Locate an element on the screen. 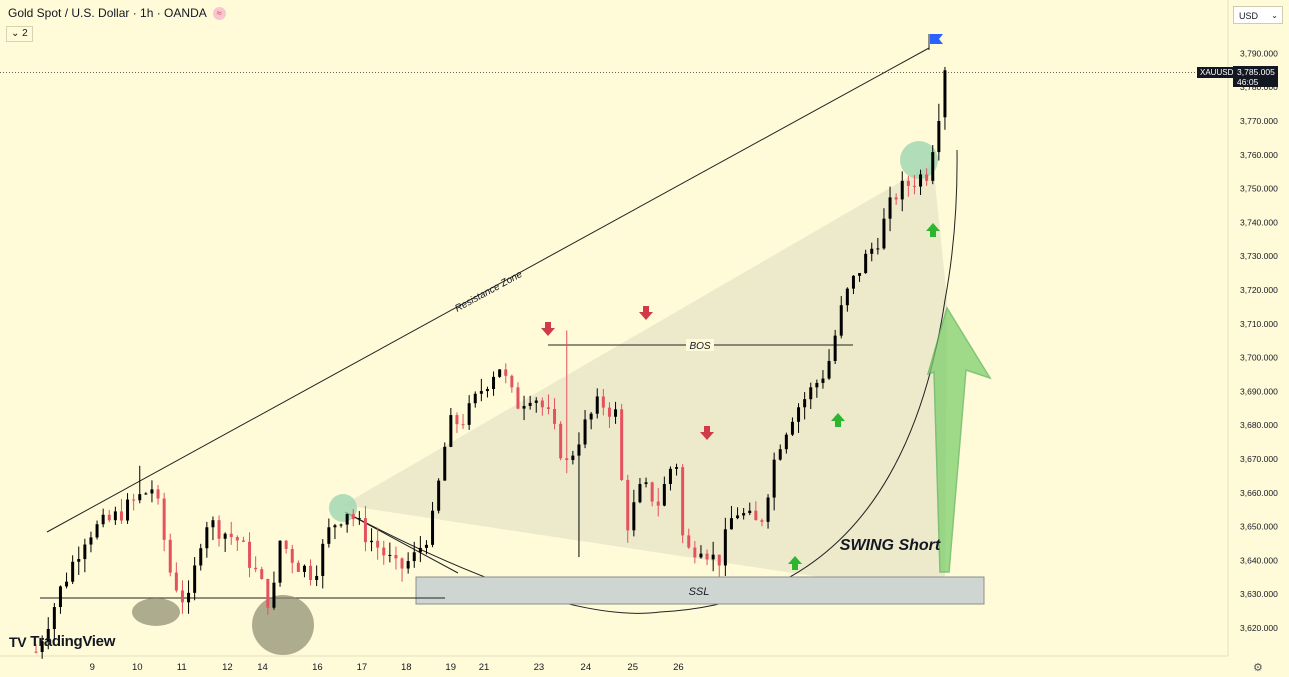 The width and height of the screenshot is (1289, 677). last-price-label: 3,785.005 46:05 is located at coordinates (1255, 76).